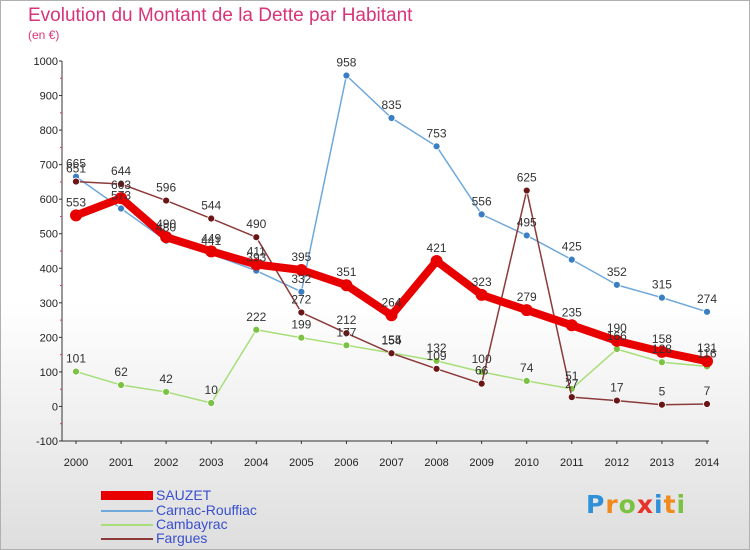 This screenshot has height=550, width=750. I want to click on legend-swatch-cambayrac, so click(127, 525).